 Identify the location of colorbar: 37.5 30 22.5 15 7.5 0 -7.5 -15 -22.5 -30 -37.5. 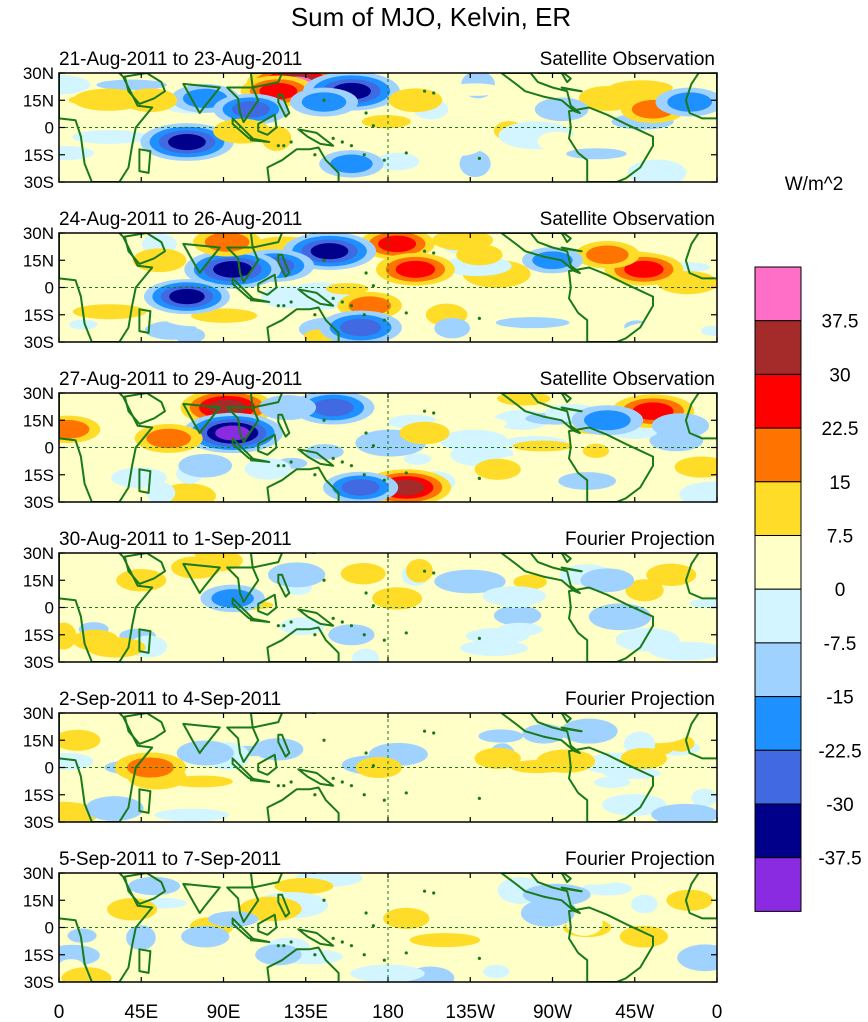
(808, 589).